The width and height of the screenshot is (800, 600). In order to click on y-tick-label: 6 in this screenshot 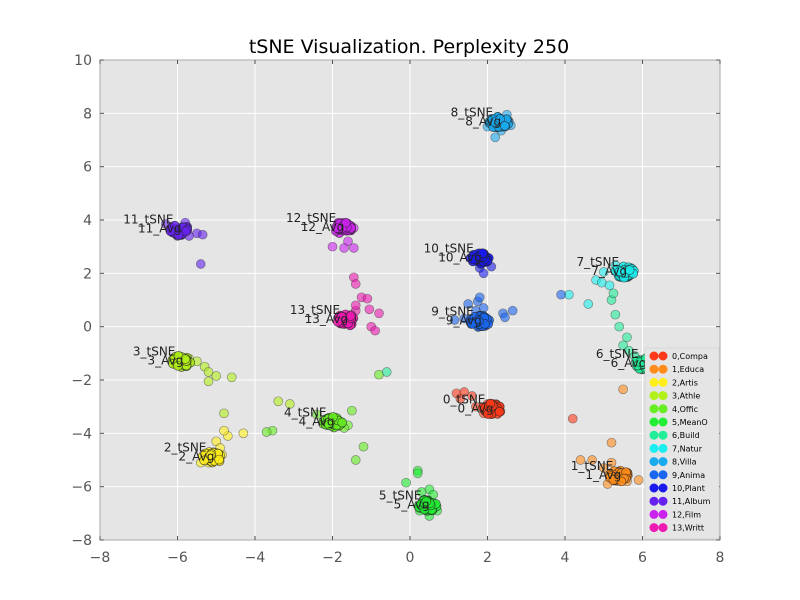, I will do `click(87, 168)`.